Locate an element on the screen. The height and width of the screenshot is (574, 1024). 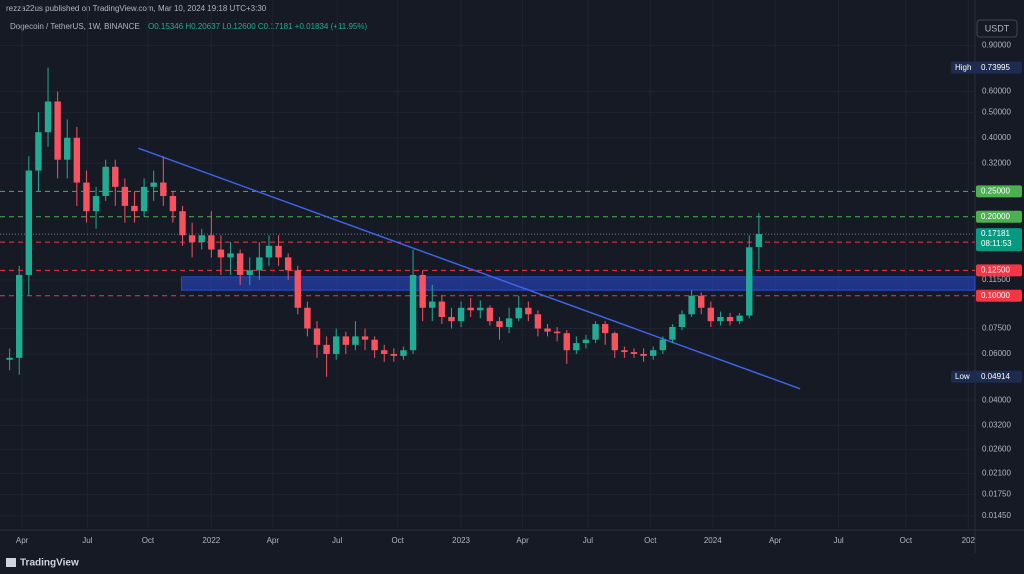
level-label: 0.10000 is located at coordinates (995, 295).